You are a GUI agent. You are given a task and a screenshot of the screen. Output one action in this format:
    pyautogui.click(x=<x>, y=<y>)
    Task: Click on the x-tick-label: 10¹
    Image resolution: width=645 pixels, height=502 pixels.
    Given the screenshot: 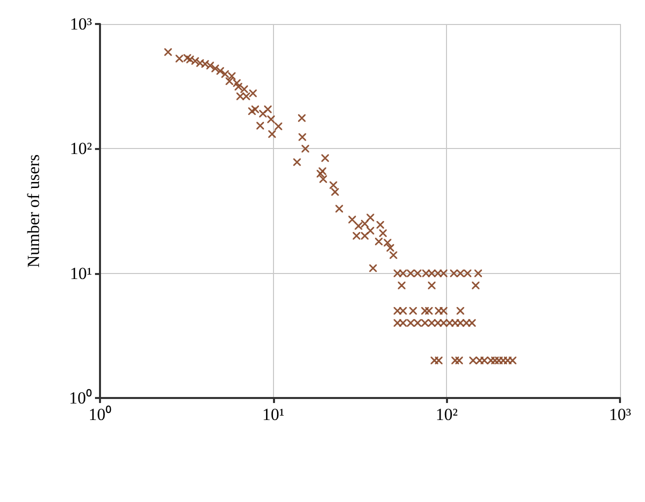 What is the action you would take?
    pyautogui.click(x=273, y=414)
    